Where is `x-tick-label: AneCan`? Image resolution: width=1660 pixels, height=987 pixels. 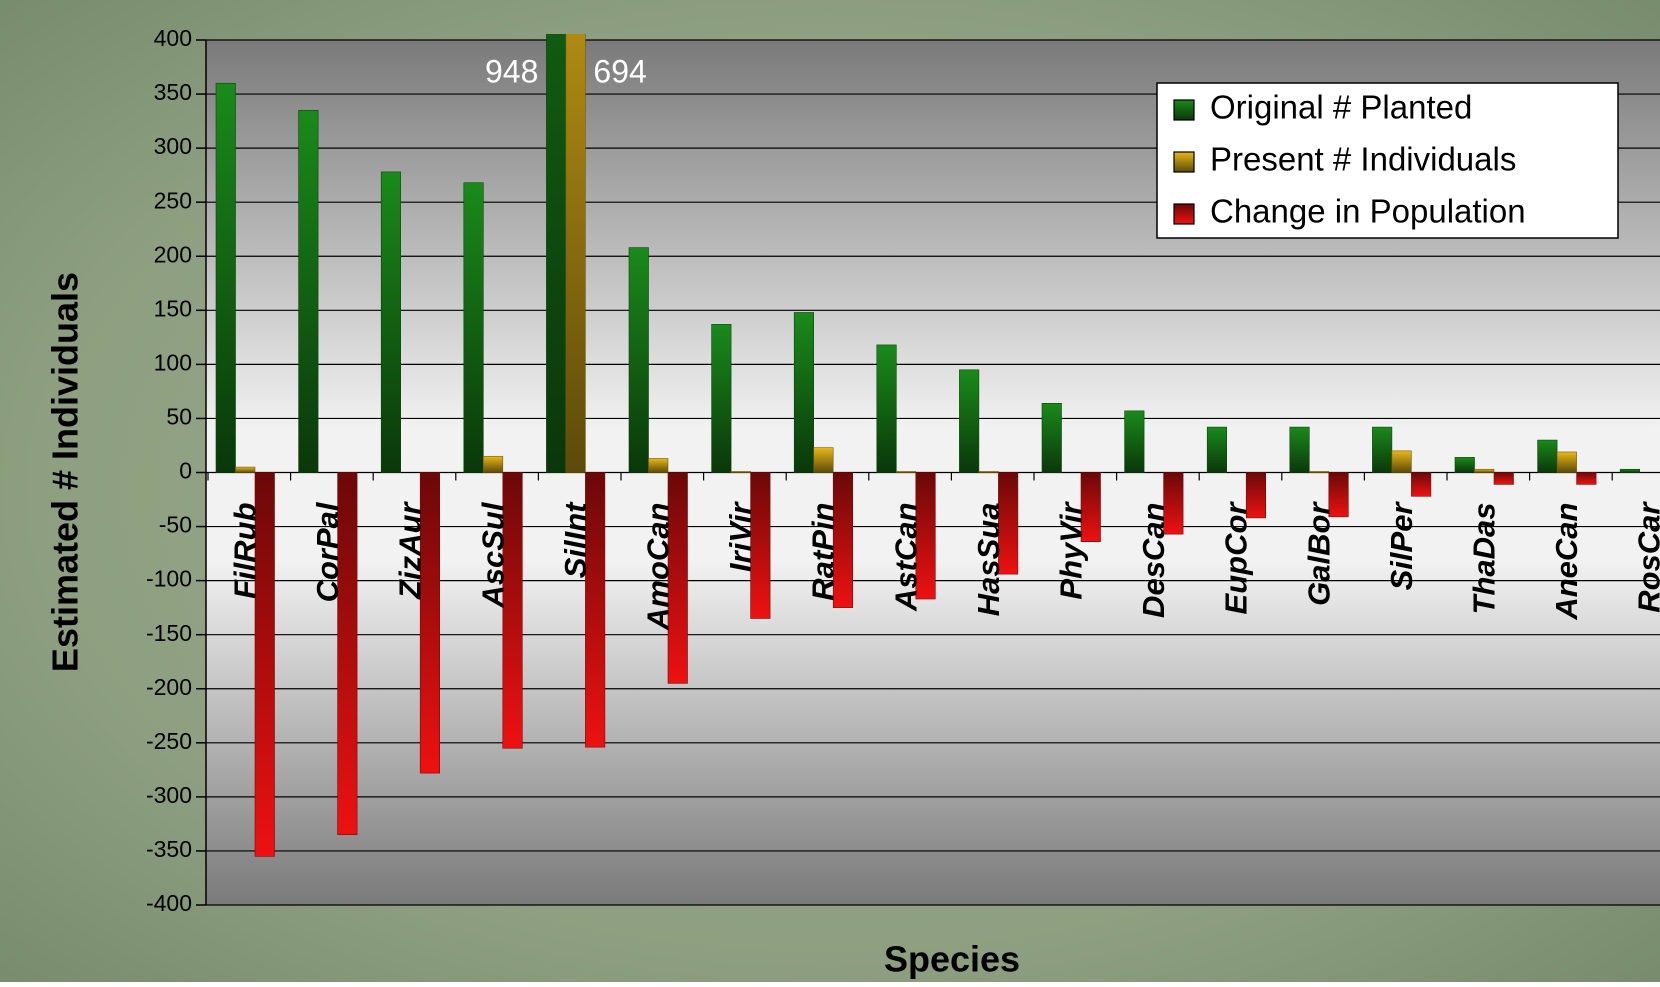
x-tick-label: AneCan is located at coordinates (1566, 562).